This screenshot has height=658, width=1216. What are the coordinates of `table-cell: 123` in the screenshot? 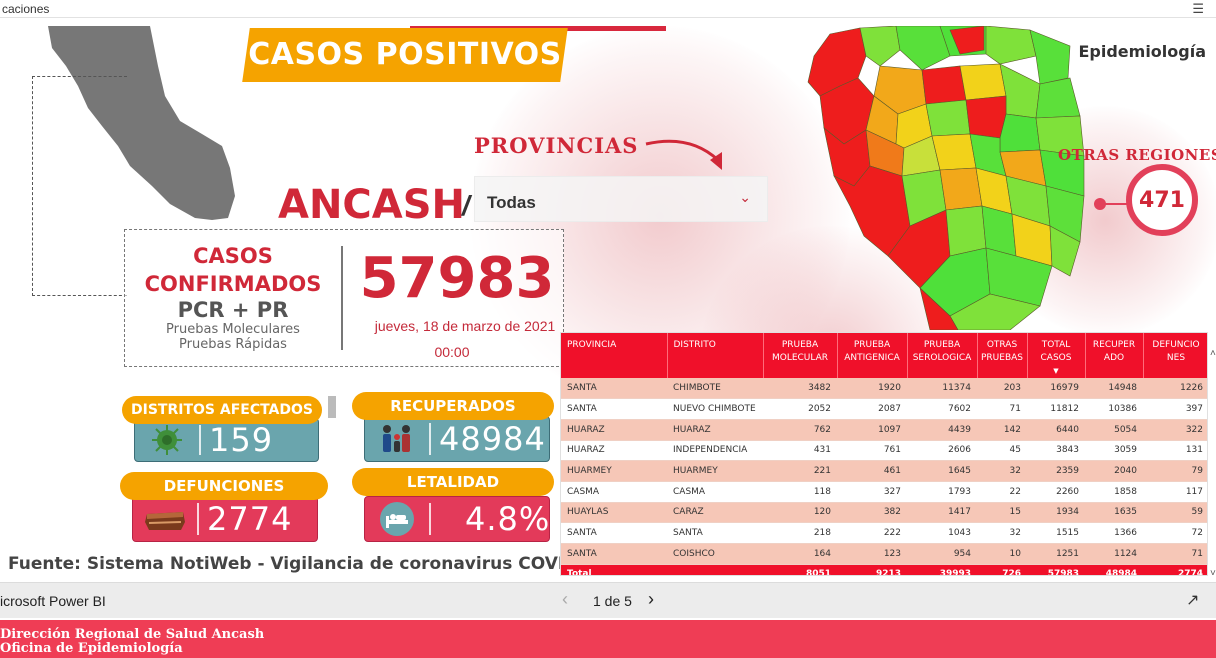 It's located at (872, 554).